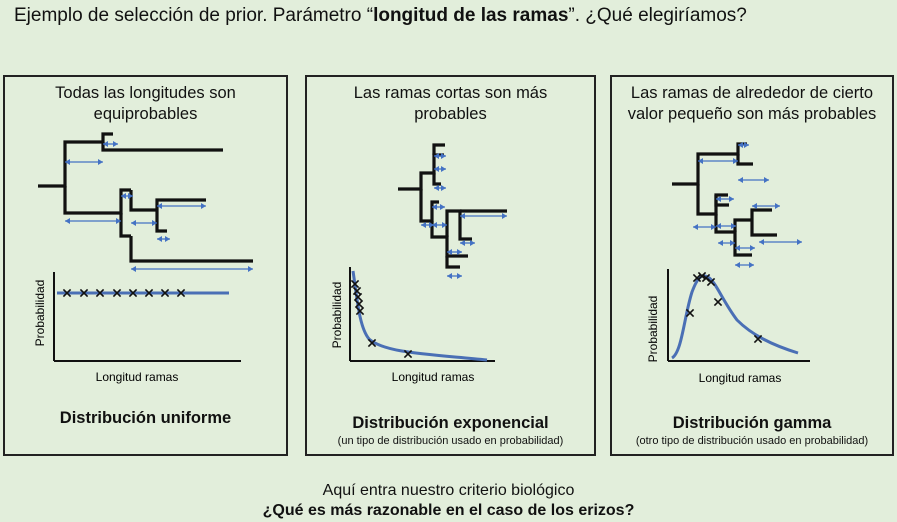  What do you see at coordinates (448, 490) in the screenshot?
I see `footer-criterion: Aquí entra nuestro criterio biológico` at bounding box center [448, 490].